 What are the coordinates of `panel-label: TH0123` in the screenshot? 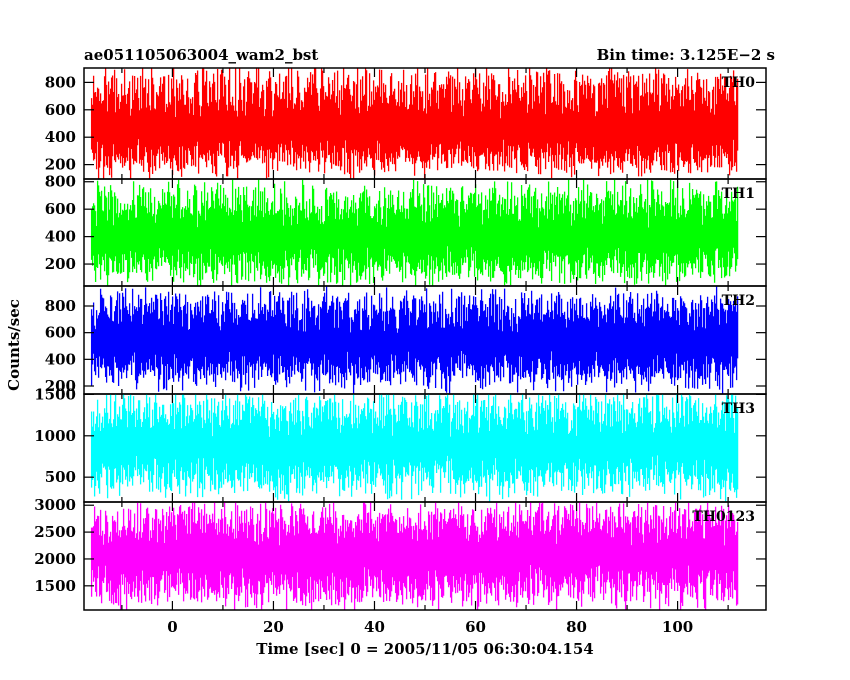 It's located at (723, 517).